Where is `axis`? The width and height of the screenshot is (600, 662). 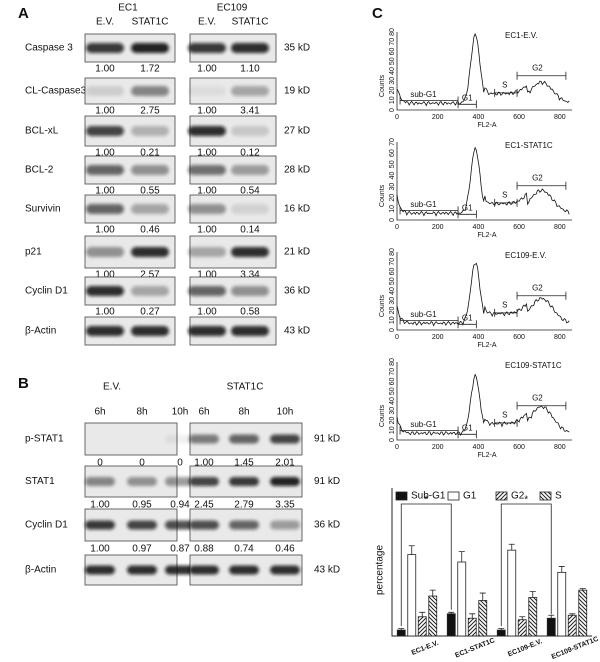 axis is located at coordinates (484, 401).